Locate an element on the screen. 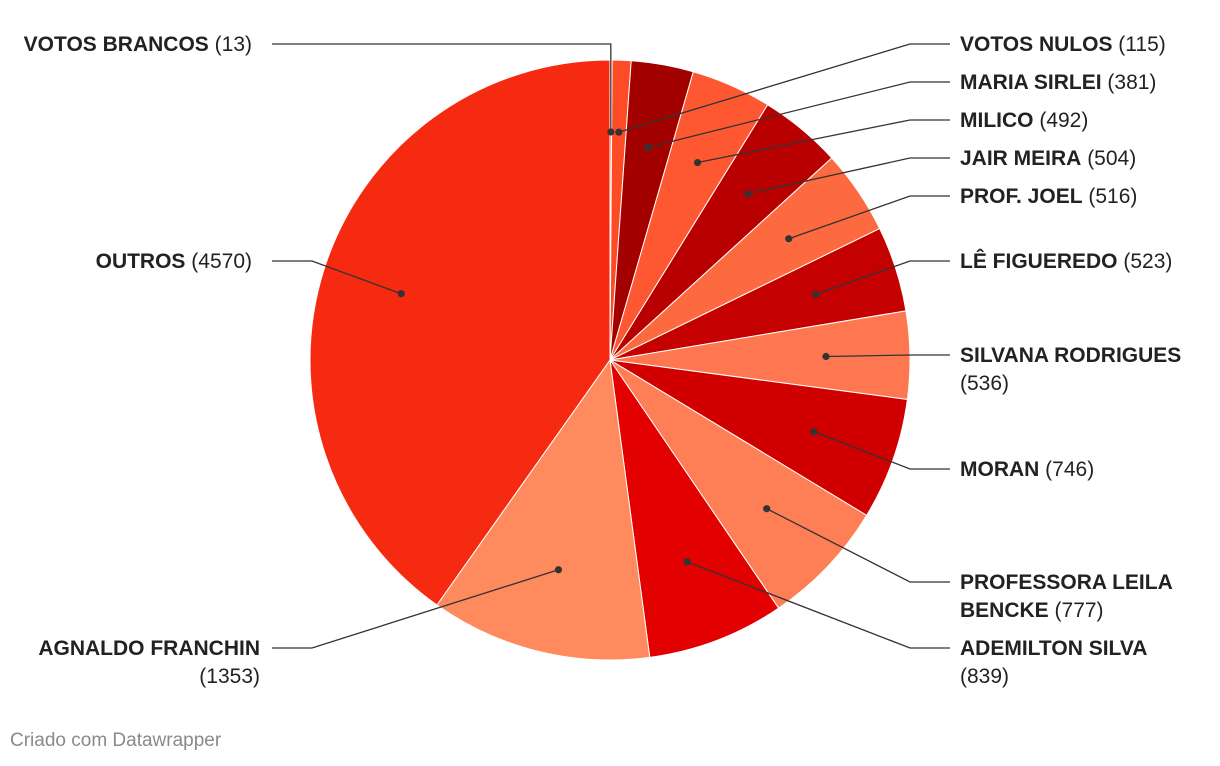  label-professora-leila-bencke-line1: PROFESSORA LEILA is located at coordinates (1066, 582).